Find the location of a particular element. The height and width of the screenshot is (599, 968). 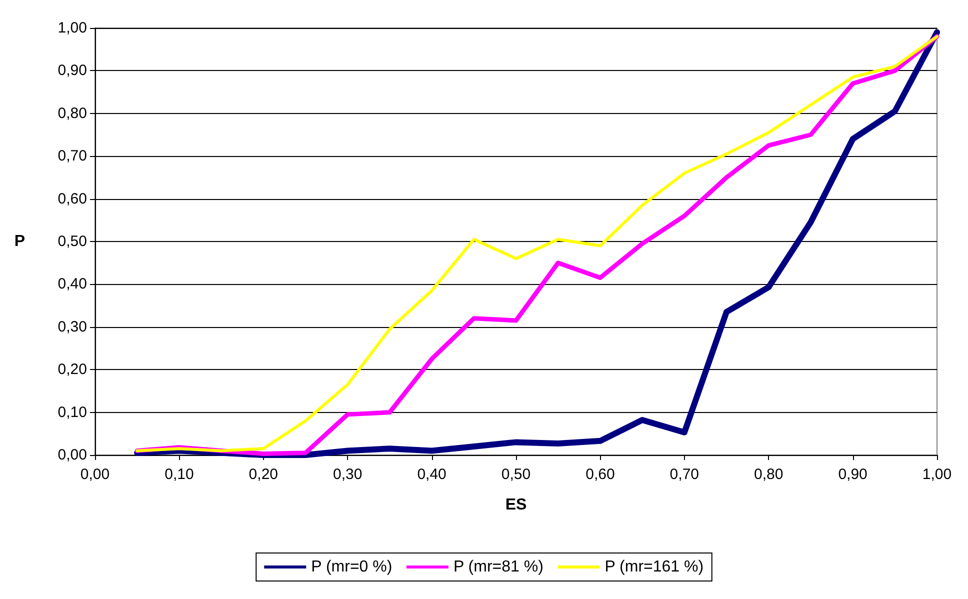

legend-label: P (mr=161 %) is located at coordinates (654, 567).